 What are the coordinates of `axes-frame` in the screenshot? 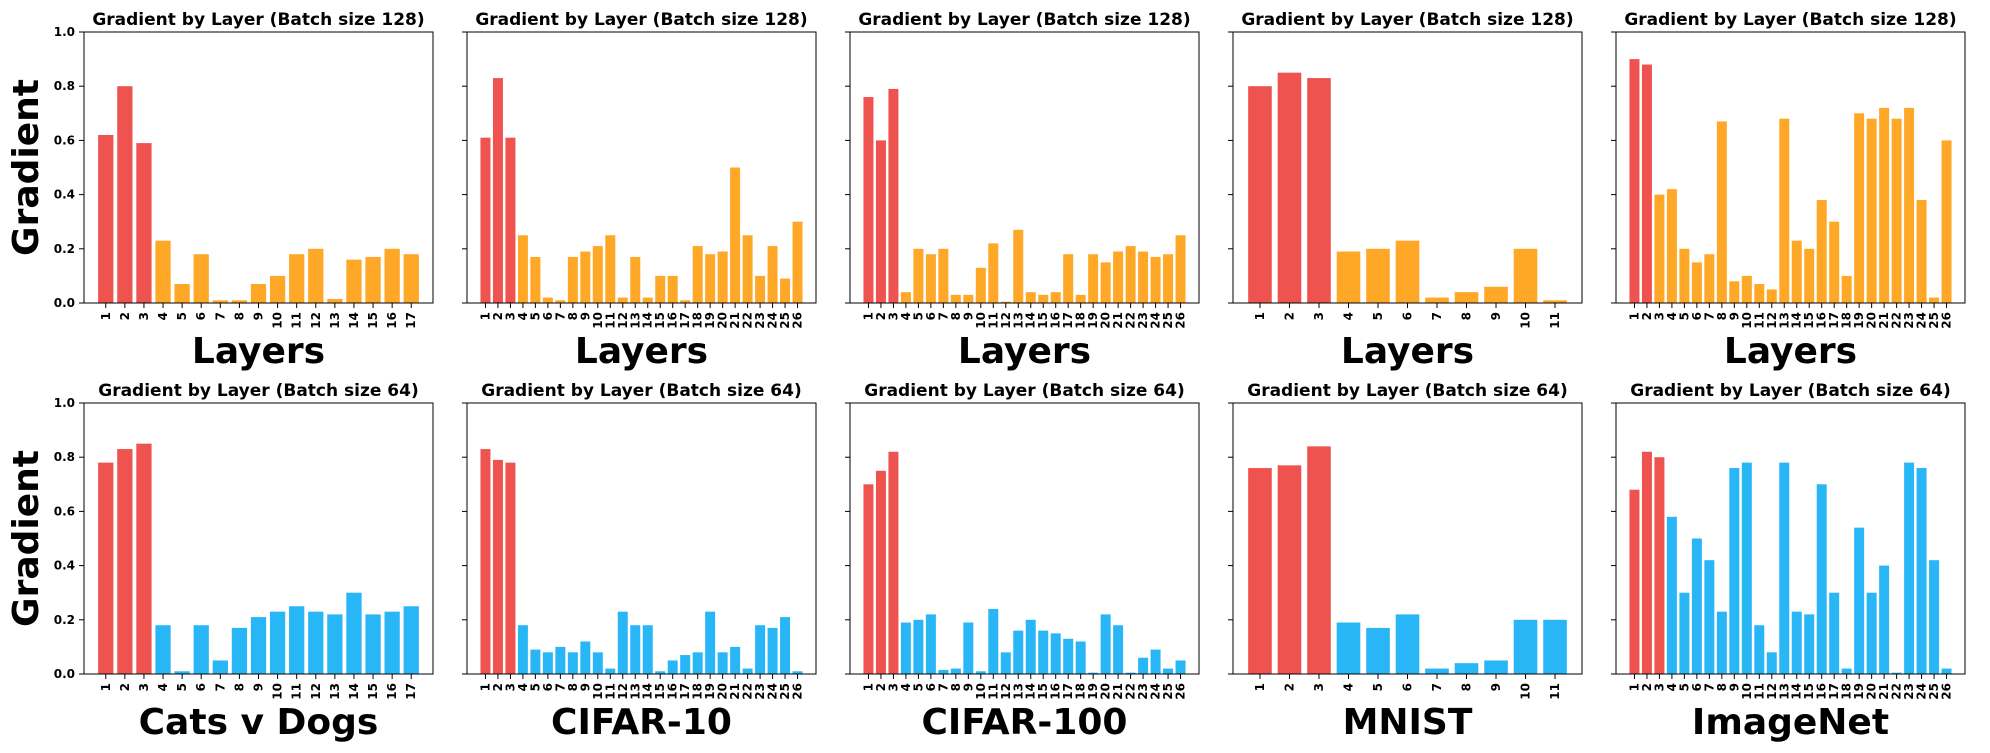 It's located at (641, 538).